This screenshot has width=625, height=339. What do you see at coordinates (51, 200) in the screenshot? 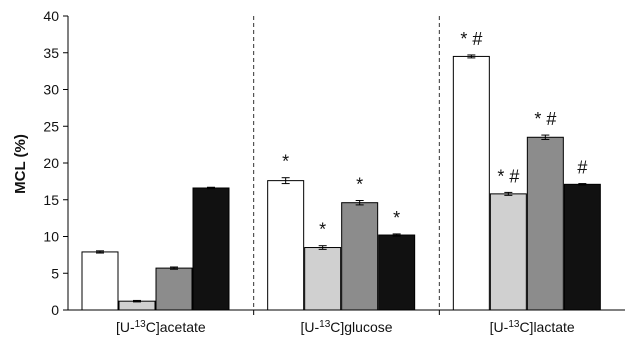
I see `y-tick-label: 15` at bounding box center [51, 200].